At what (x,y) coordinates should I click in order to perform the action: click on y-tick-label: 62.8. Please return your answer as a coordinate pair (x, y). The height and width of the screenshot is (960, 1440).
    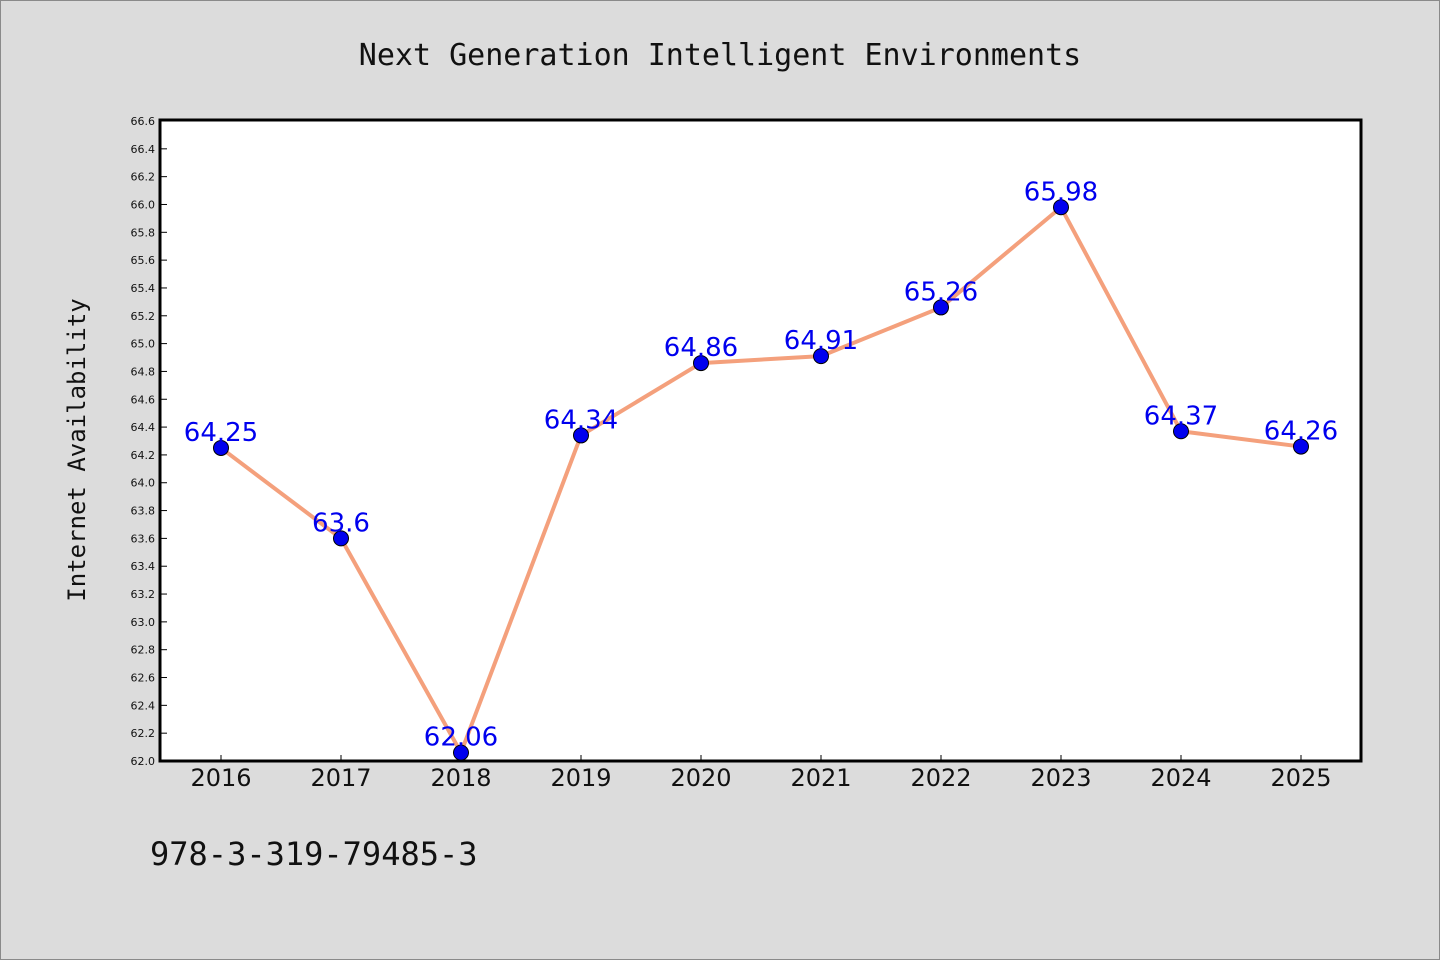
    Looking at the image, I should click on (143, 650).